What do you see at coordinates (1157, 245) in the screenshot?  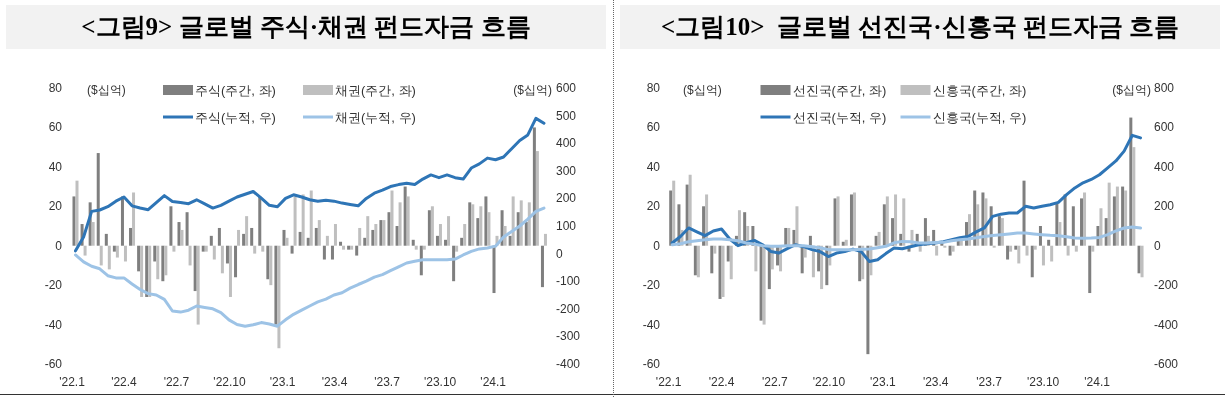 I see `y2-tick-label: 0` at bounding box center [1157, 245].